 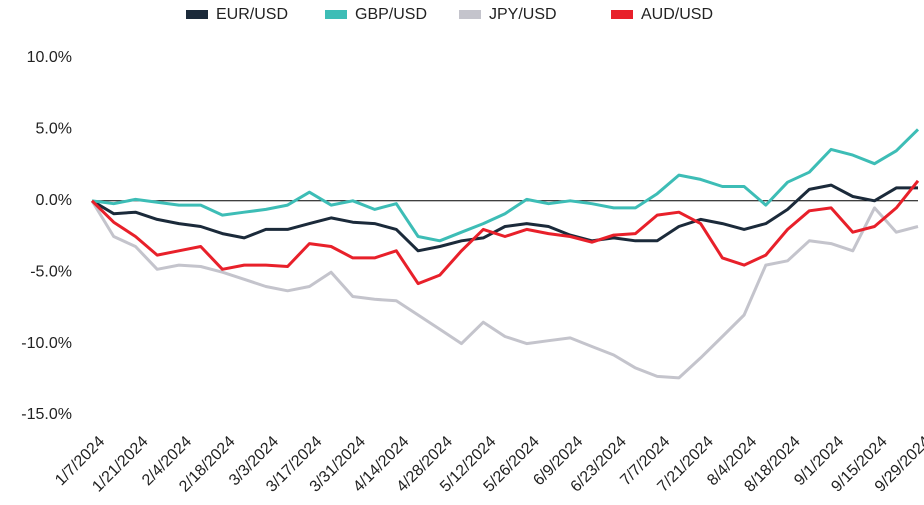 I want to click on legend-label: EUR/USD, so click(x=252, y=14).